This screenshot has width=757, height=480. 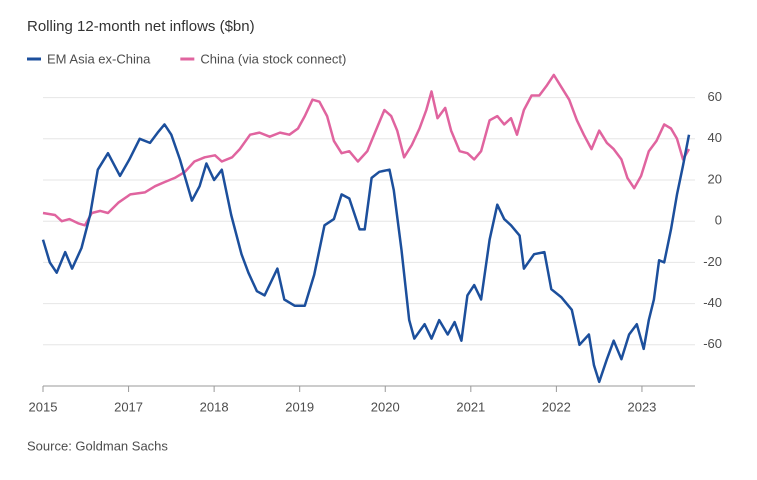 I want to click on x-tick-label: 2022, so click(x=556, y=406).